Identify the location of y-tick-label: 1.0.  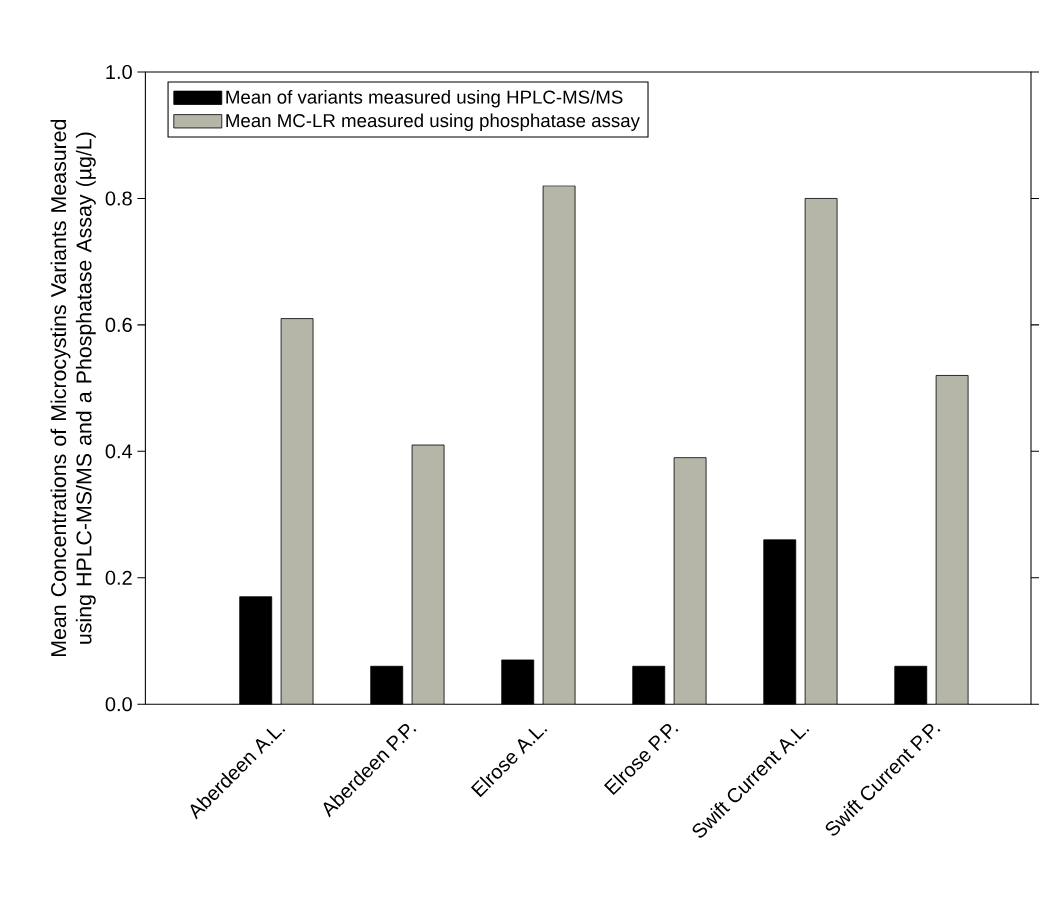
(119, 72).